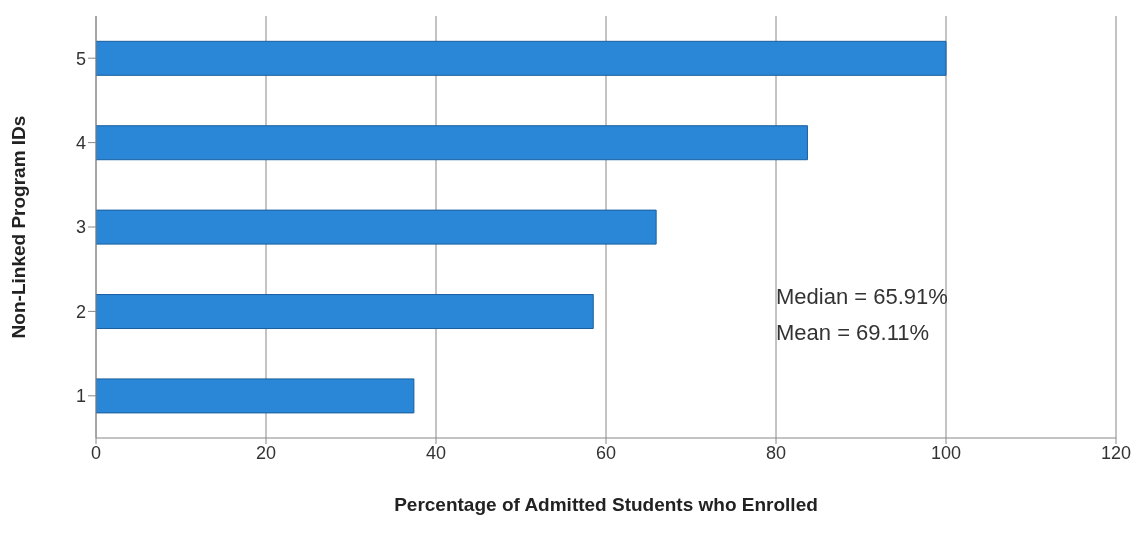 Image resolution: width=1145 pixels, height=539 pixels. Describe the element at coordinates (80, 227) in the screenshot. I see `y-tick-label: 3` at that location.